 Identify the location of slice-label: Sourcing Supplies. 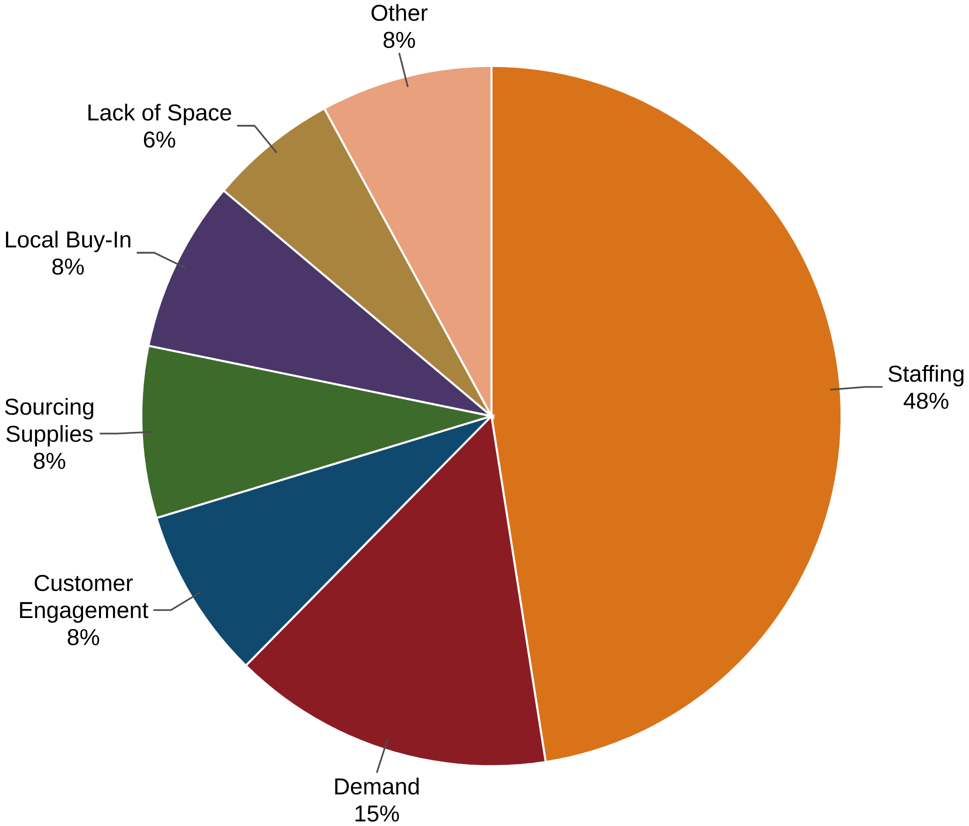
(49, 422).